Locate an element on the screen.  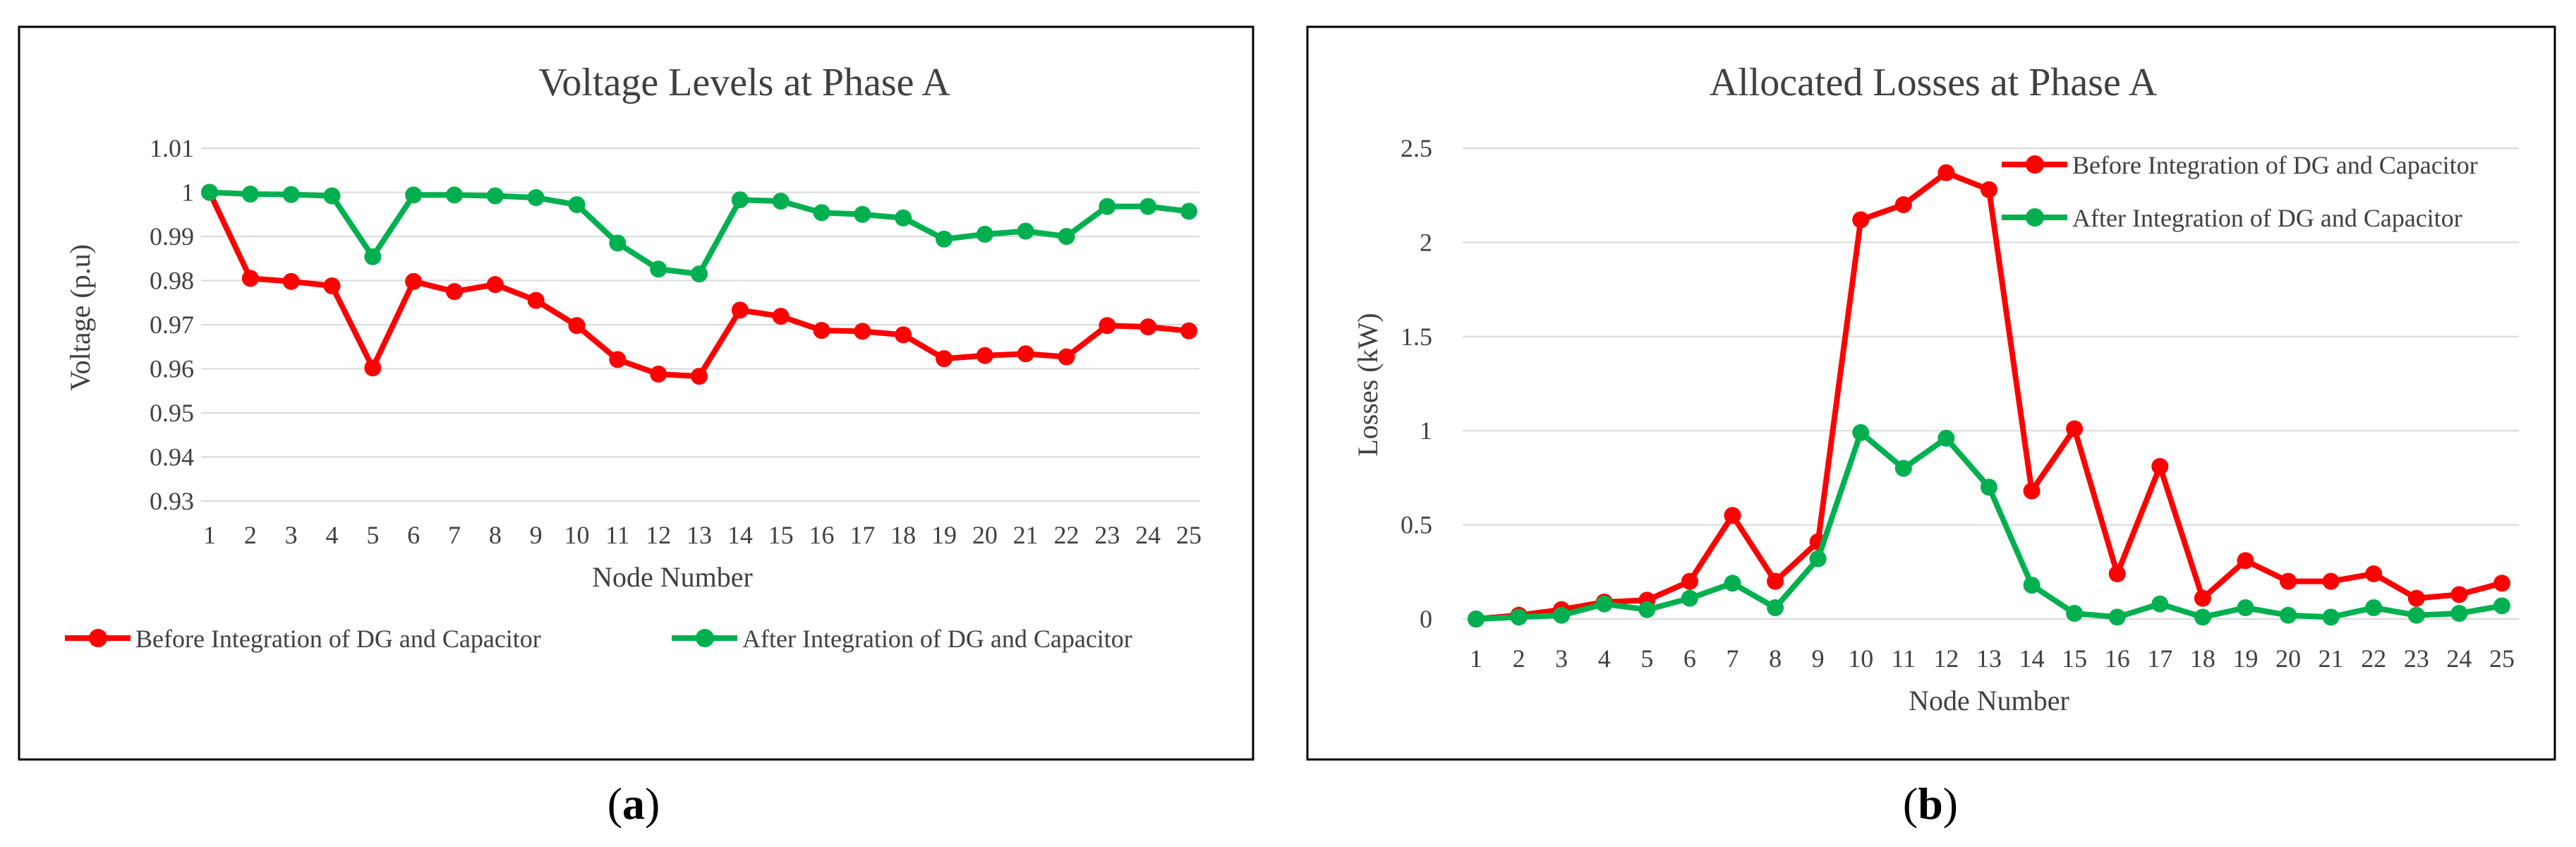
chart-b-xtick-label: 13 is located at coordinates (1989, 658).